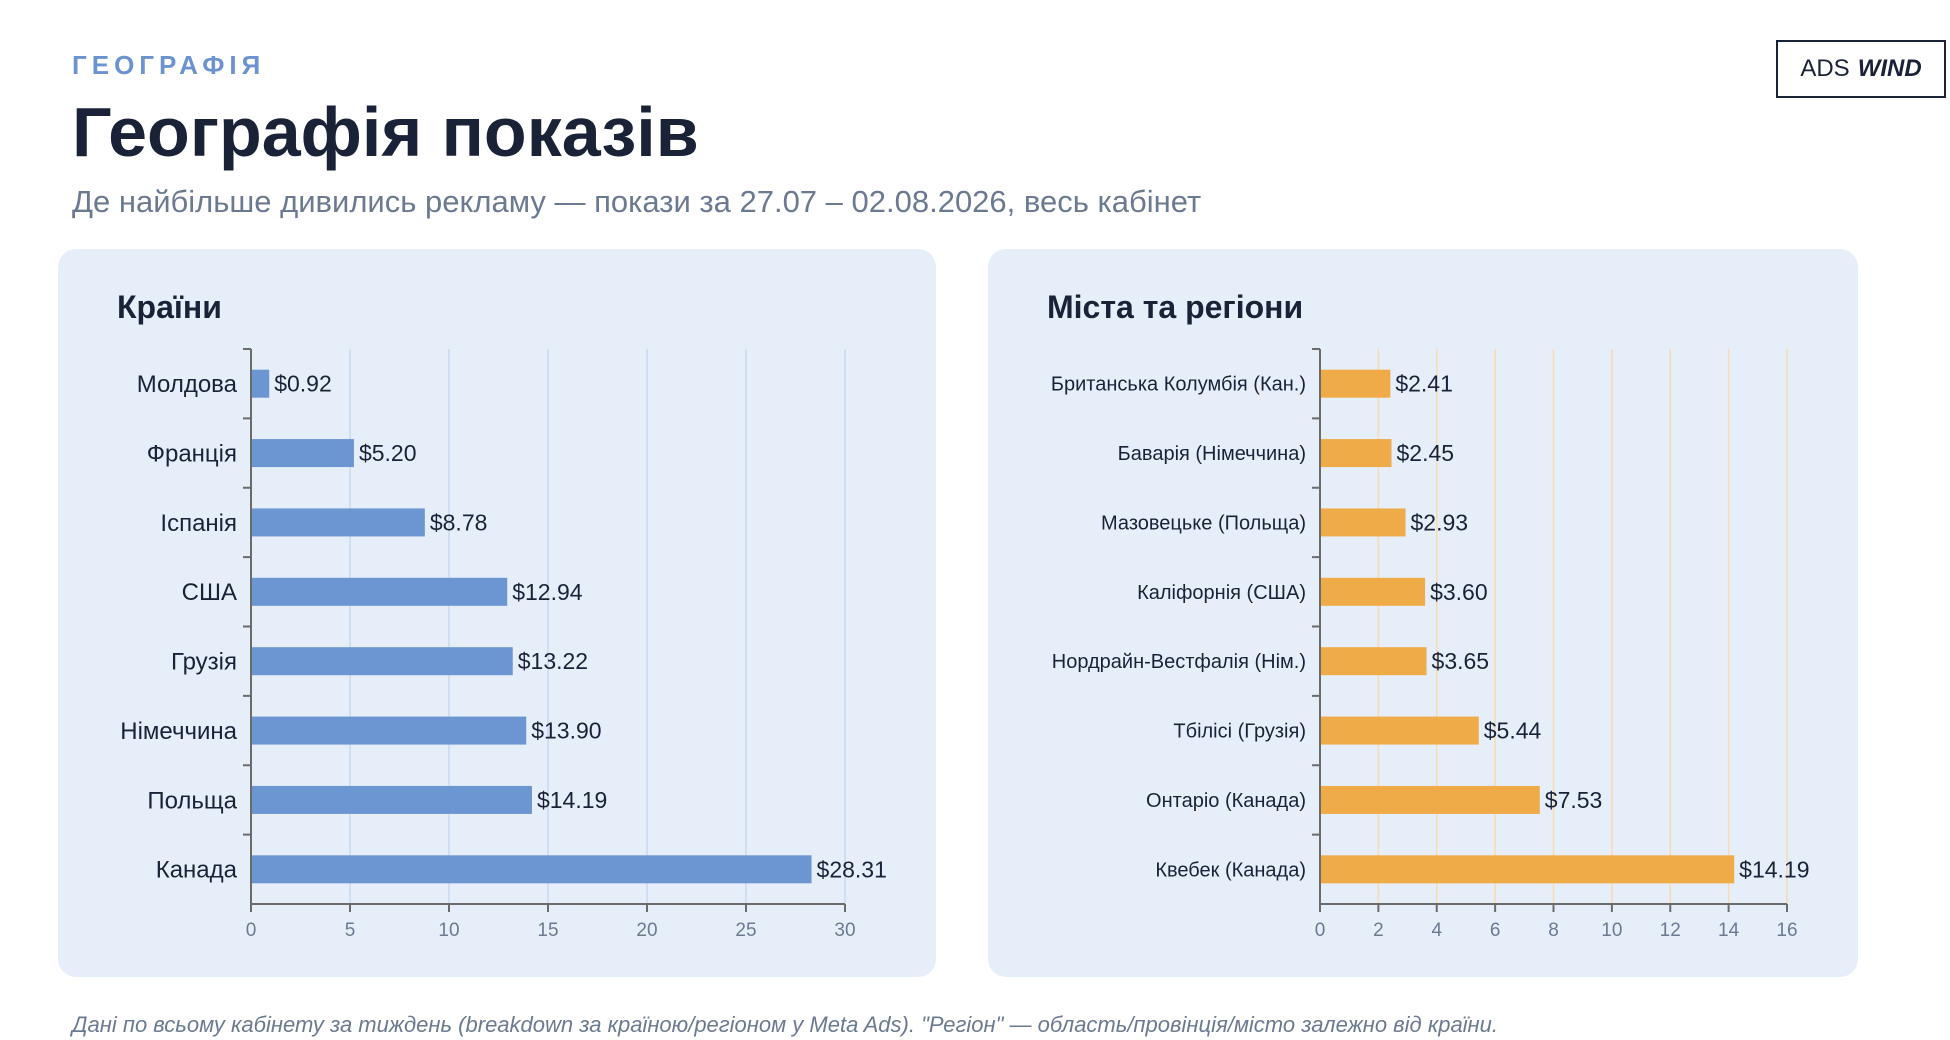  I want to click on countries-x-tick-label: 5, so click(350, 930).